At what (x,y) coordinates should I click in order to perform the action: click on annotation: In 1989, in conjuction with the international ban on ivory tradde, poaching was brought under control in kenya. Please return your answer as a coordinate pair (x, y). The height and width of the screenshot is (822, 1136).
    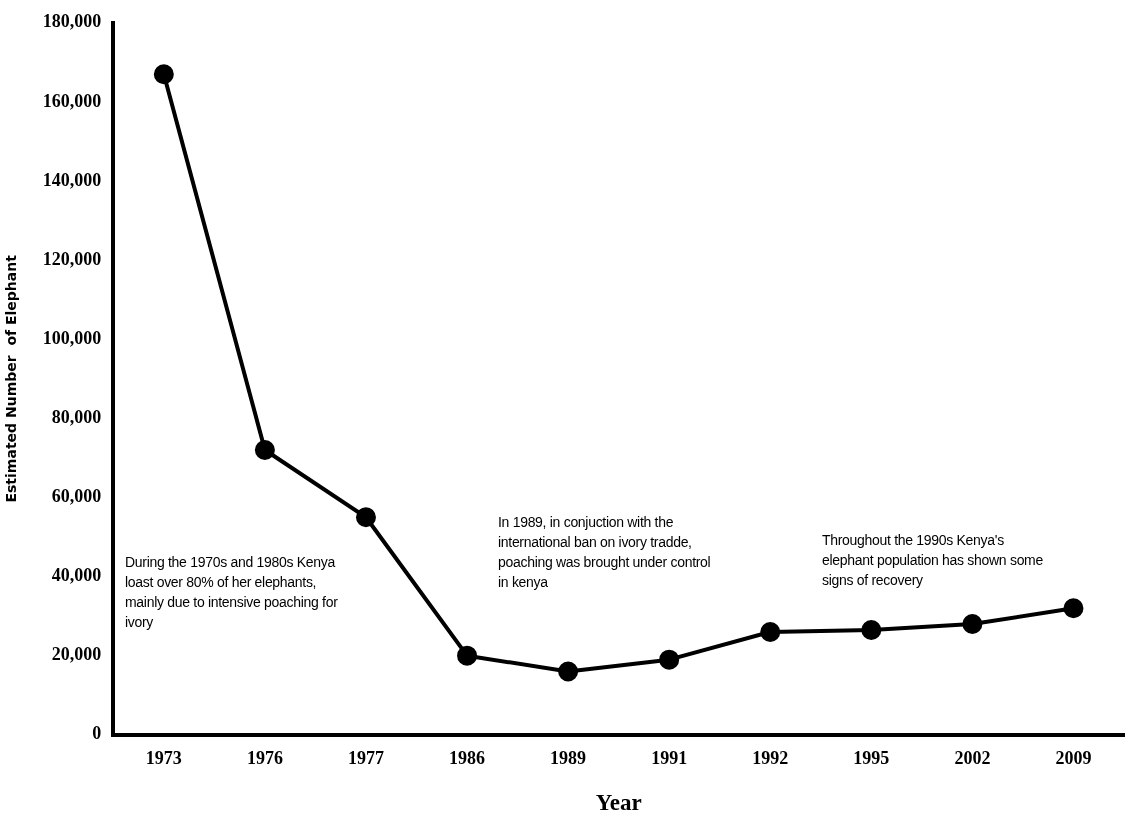
    Looking at the image, I should click on (605, 552).